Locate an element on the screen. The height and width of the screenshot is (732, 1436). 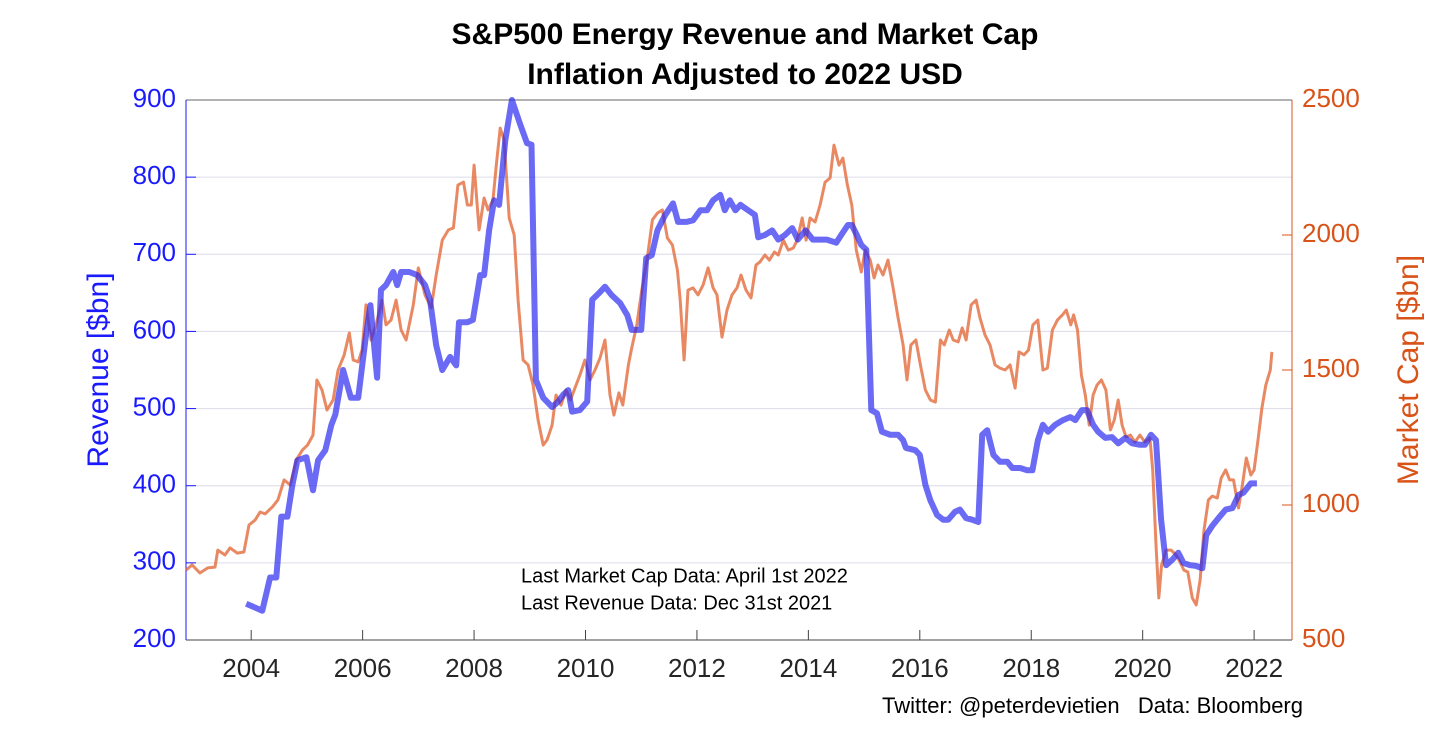
y-tick-label: 900 is located at coordinates (154, 98).